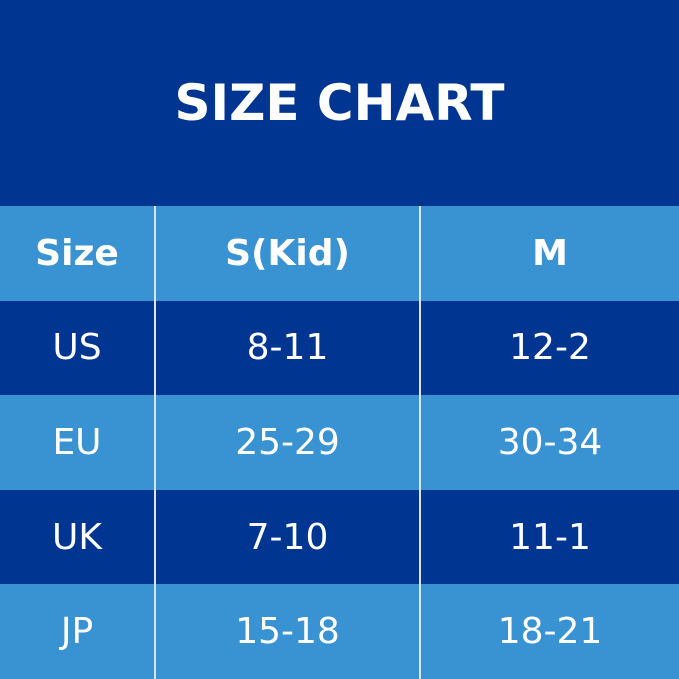  I want to click on table-row: EU 25-29 30-34, so click(339, 442).